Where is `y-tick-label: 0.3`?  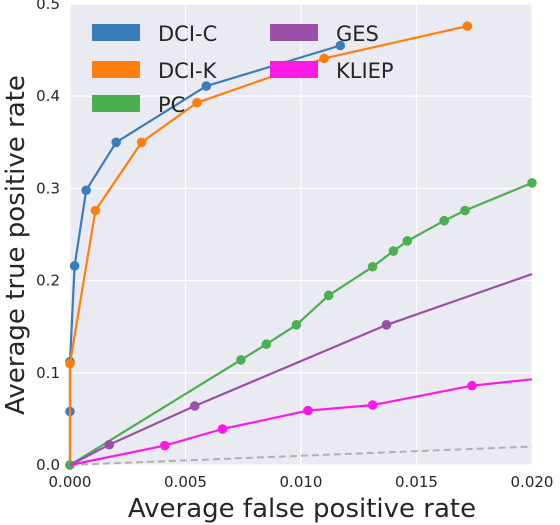
y-tick-label: 0.3 is located at coordinates (48, 188).